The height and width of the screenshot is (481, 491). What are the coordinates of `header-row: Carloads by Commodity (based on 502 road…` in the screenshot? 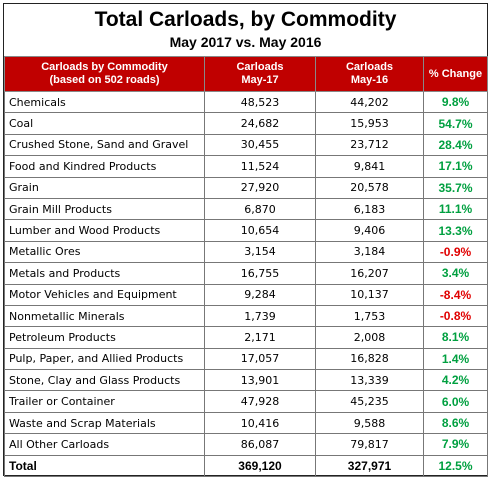 It's located at (246, 74).